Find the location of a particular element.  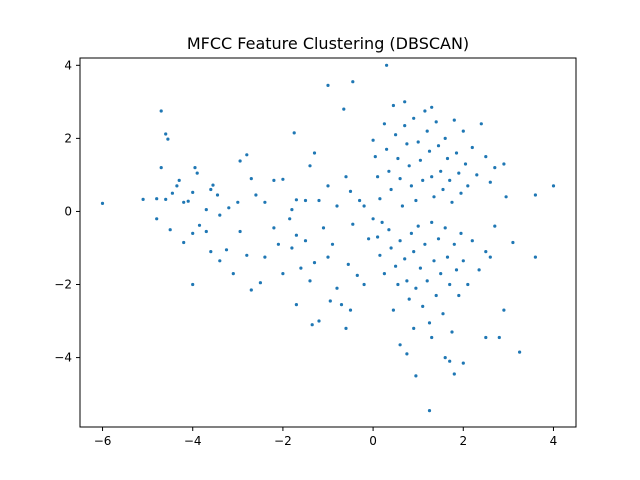

x-tick-label: 0 is located at coordinates (373, 441).